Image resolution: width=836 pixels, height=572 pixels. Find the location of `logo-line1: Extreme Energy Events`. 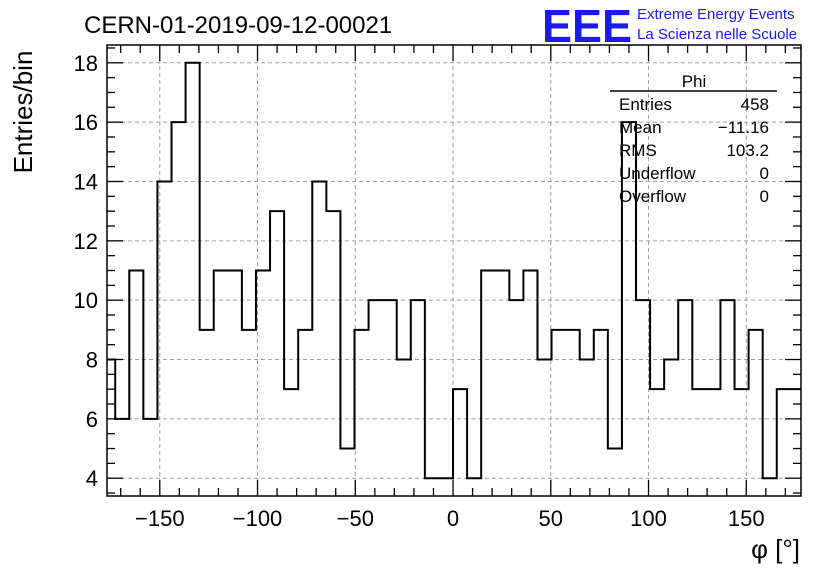

logo-line1: Extreme Energy Events is located at coordinates (716, 14).